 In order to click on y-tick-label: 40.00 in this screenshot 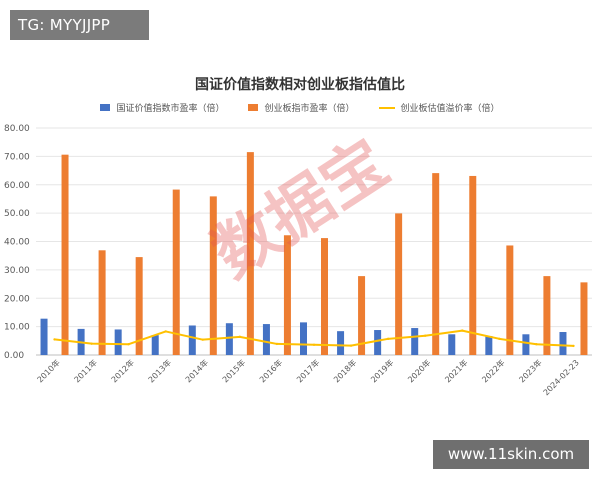, I will do `click(17, 243)`.